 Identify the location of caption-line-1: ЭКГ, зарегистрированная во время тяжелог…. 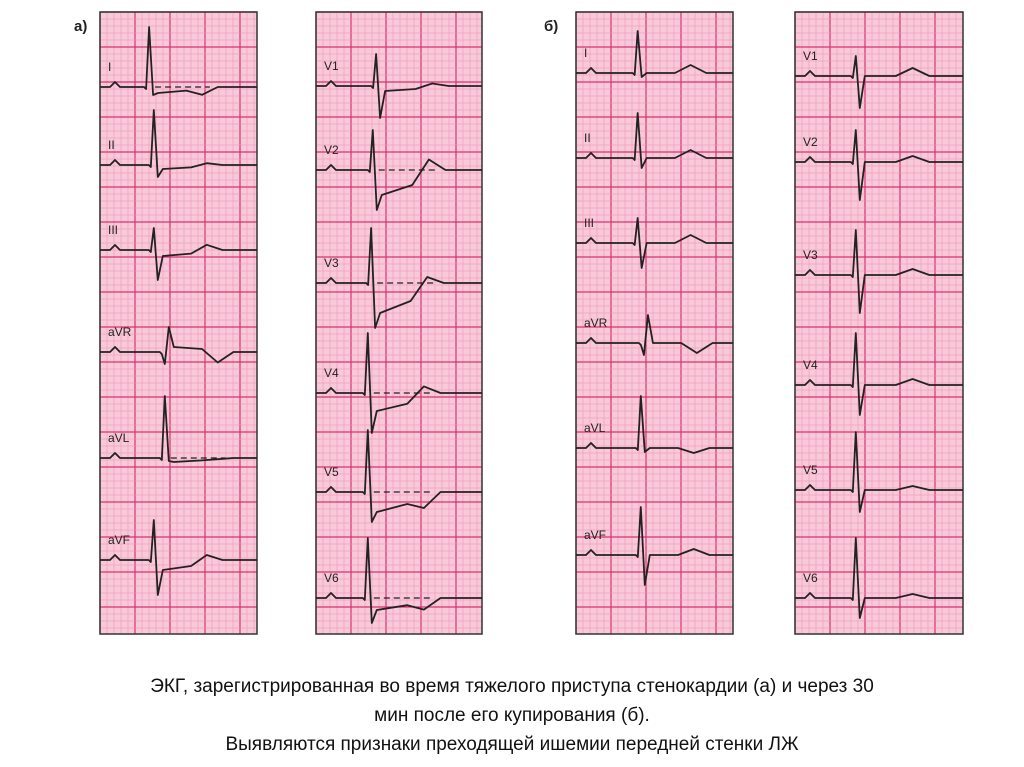
(512, 686).